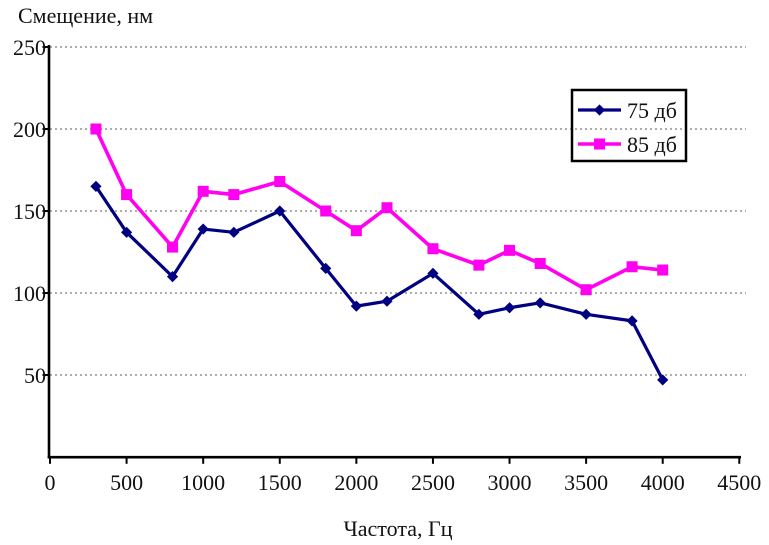  I want to click on x-tick-labels: 0 500 1000 1500 2000 2500 3000 3500 4000 4500, so click(403, 482).